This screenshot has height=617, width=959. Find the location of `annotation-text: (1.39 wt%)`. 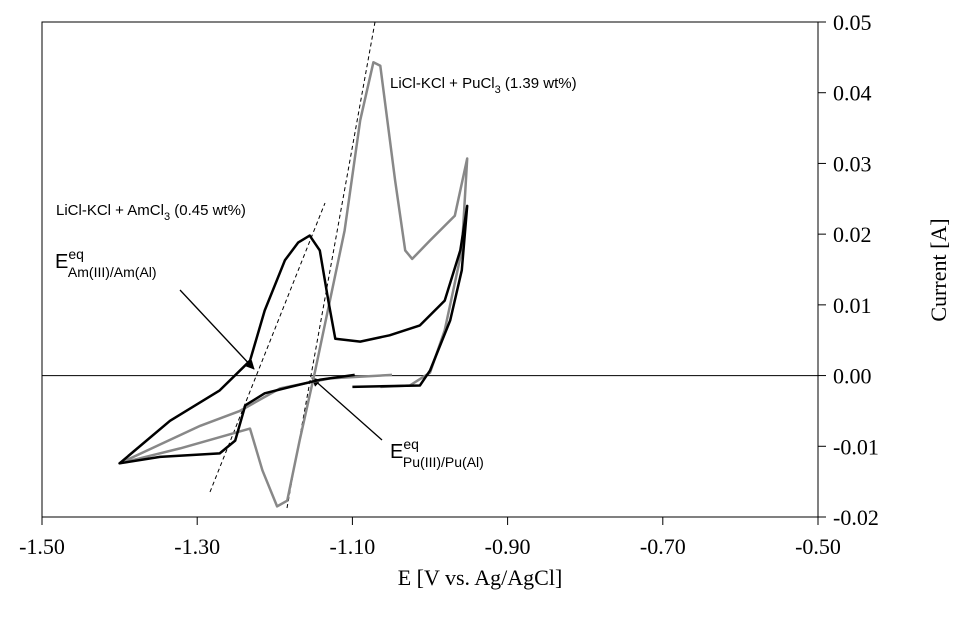

annotation-text: (1.39 wt%) is located at coordinates (539, 83).